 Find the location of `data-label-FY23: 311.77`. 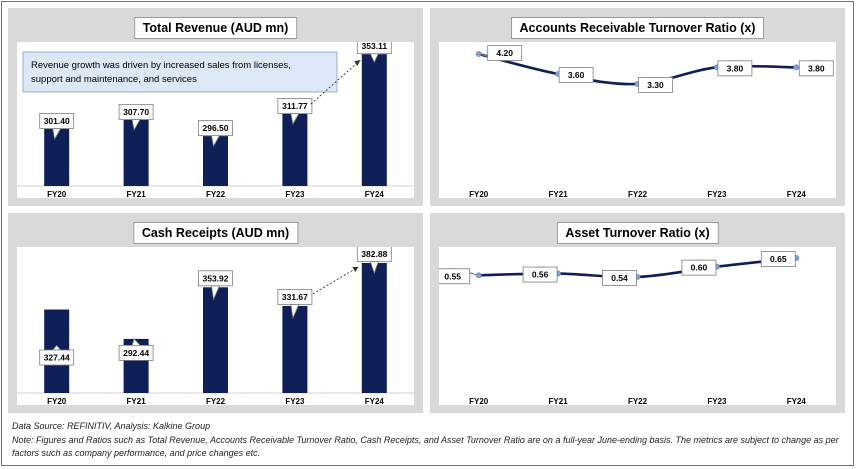

data-label-FY23: 311.77 is located at coordinates (295, 112).